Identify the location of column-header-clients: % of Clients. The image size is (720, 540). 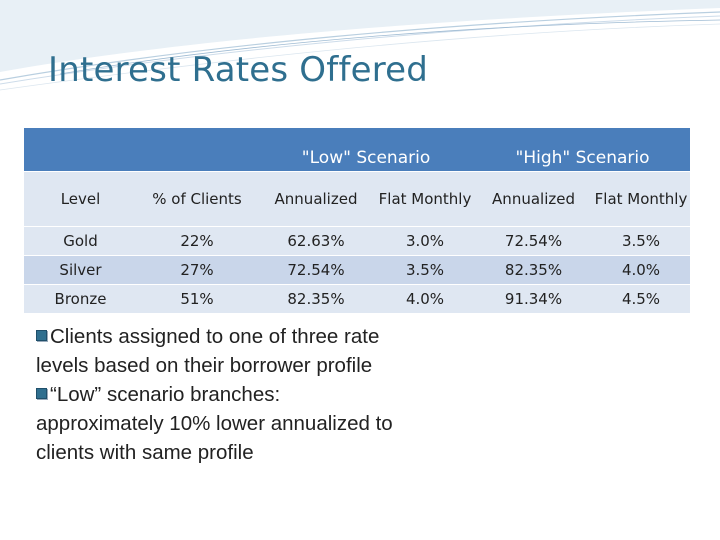
(197, 199).